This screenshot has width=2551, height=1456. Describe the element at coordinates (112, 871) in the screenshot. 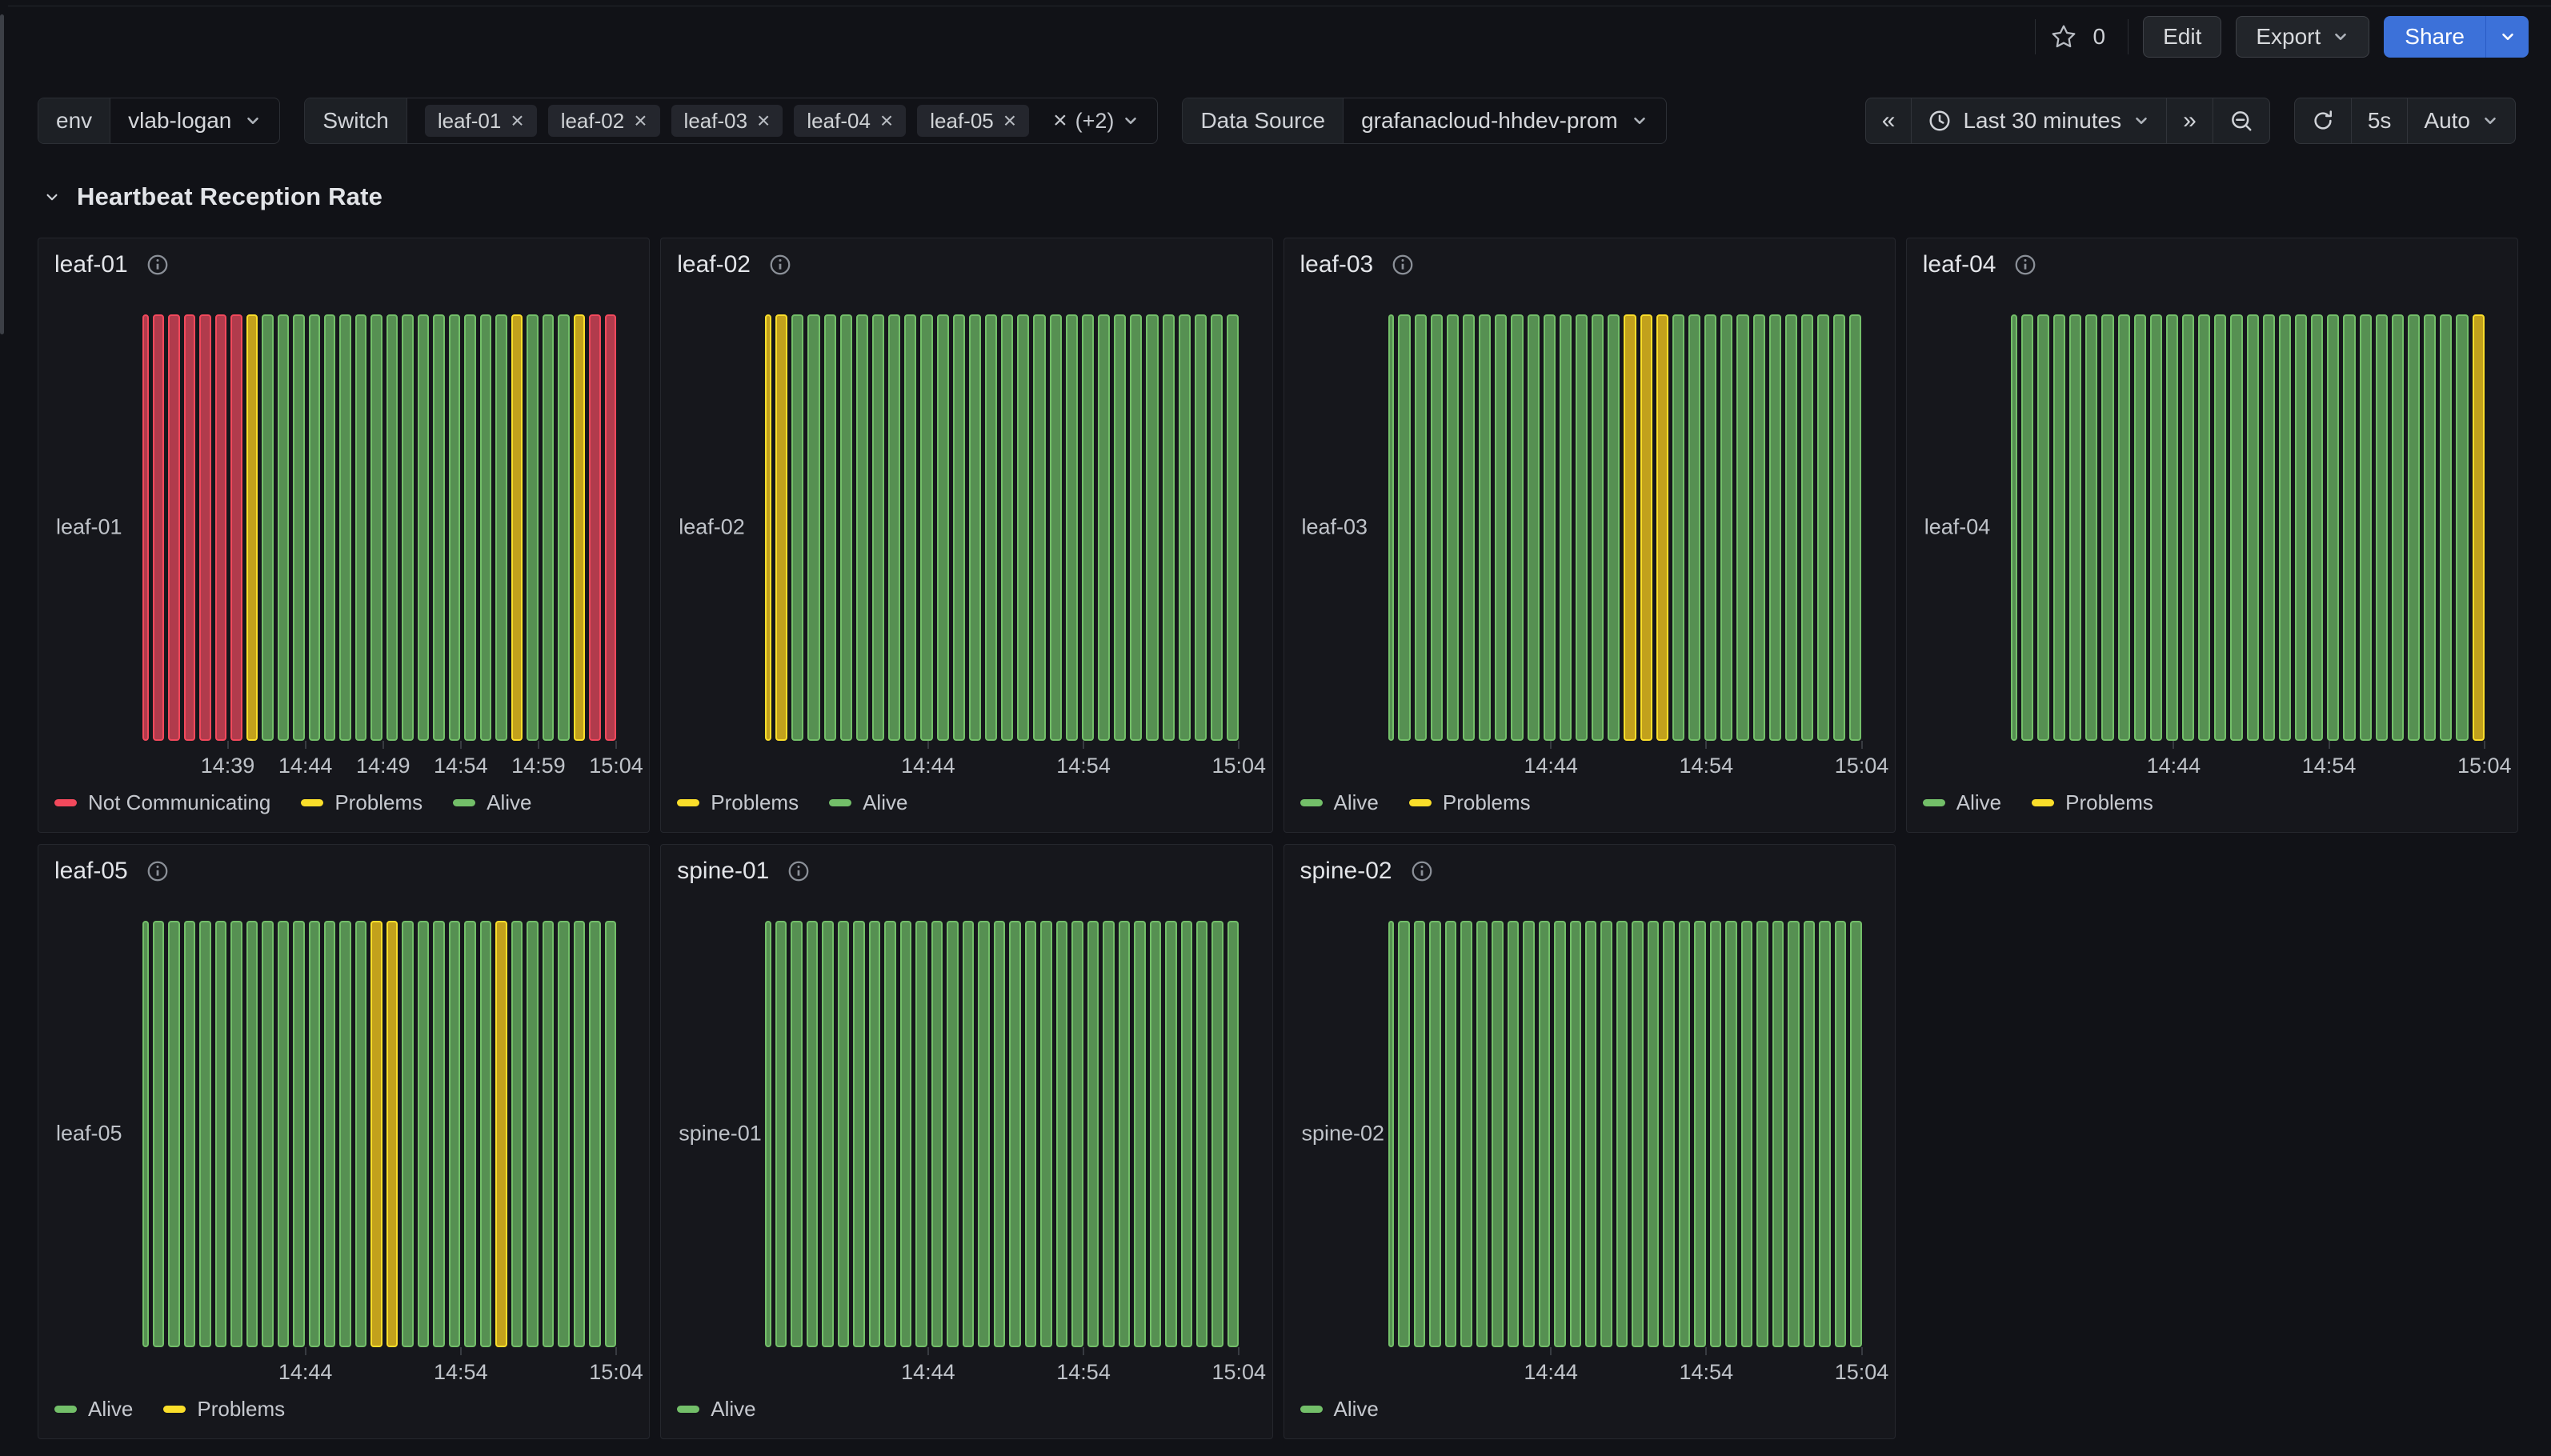

I see `panel-header: leaf-05` at that location.